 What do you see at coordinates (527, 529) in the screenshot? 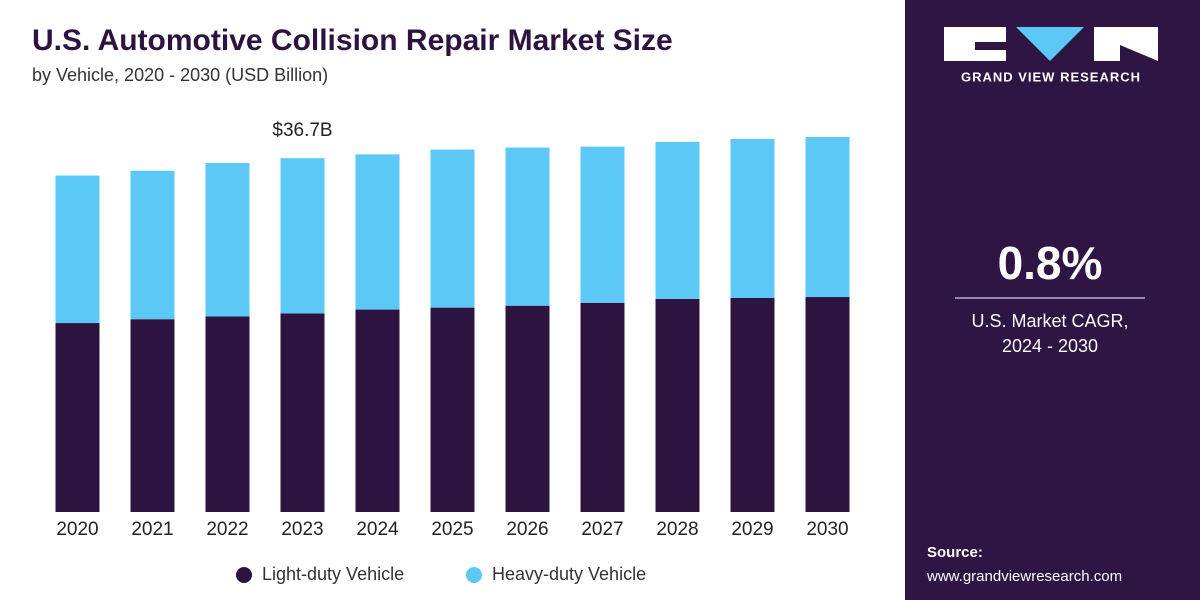
I see `x-tick-label: 2026` at bounding box center [527, 529].